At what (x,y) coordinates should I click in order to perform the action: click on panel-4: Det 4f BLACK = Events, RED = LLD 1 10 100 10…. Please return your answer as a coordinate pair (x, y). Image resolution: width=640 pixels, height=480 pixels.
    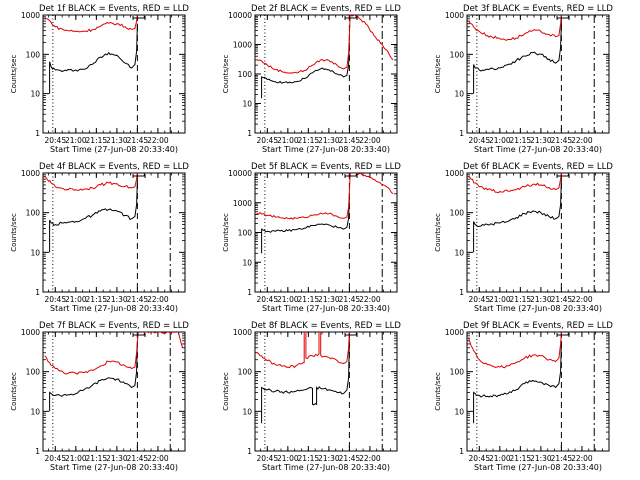
    Looking at the image, I should click on (99, 237).